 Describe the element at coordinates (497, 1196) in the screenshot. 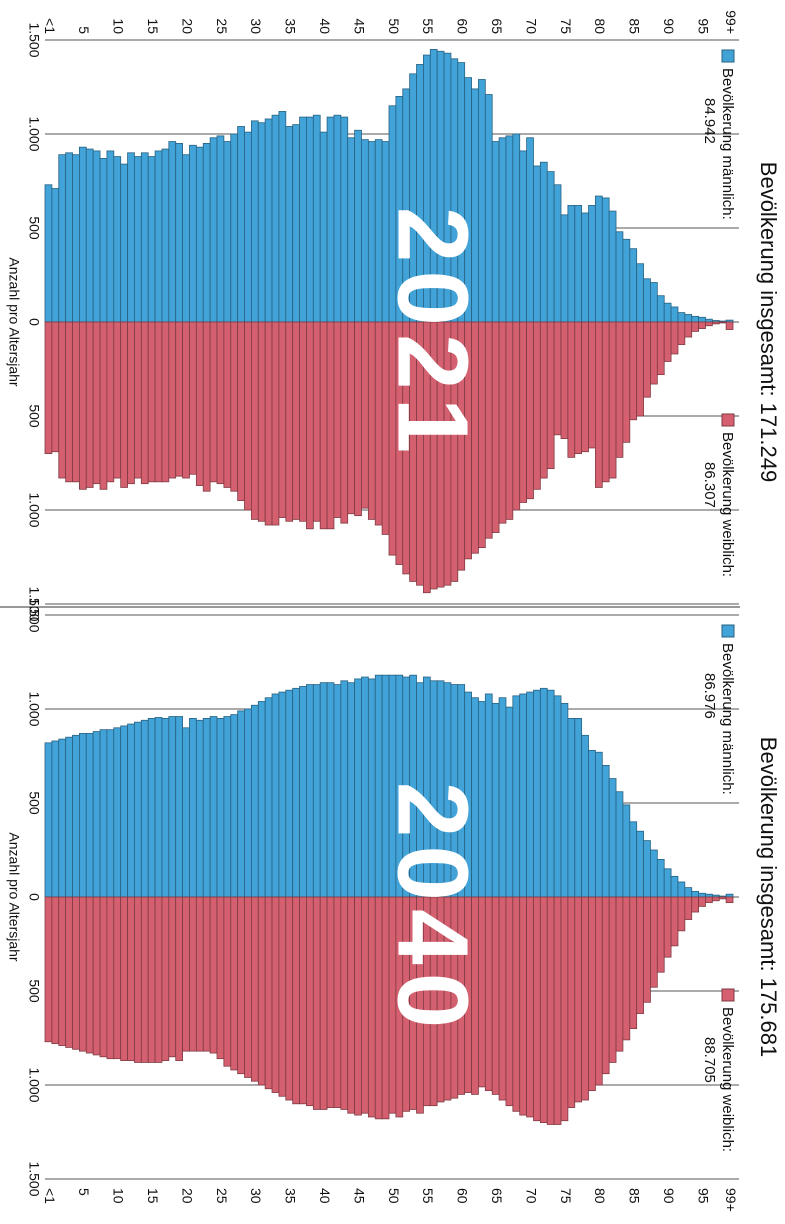

I see `y-tick-label: 65` at that location.